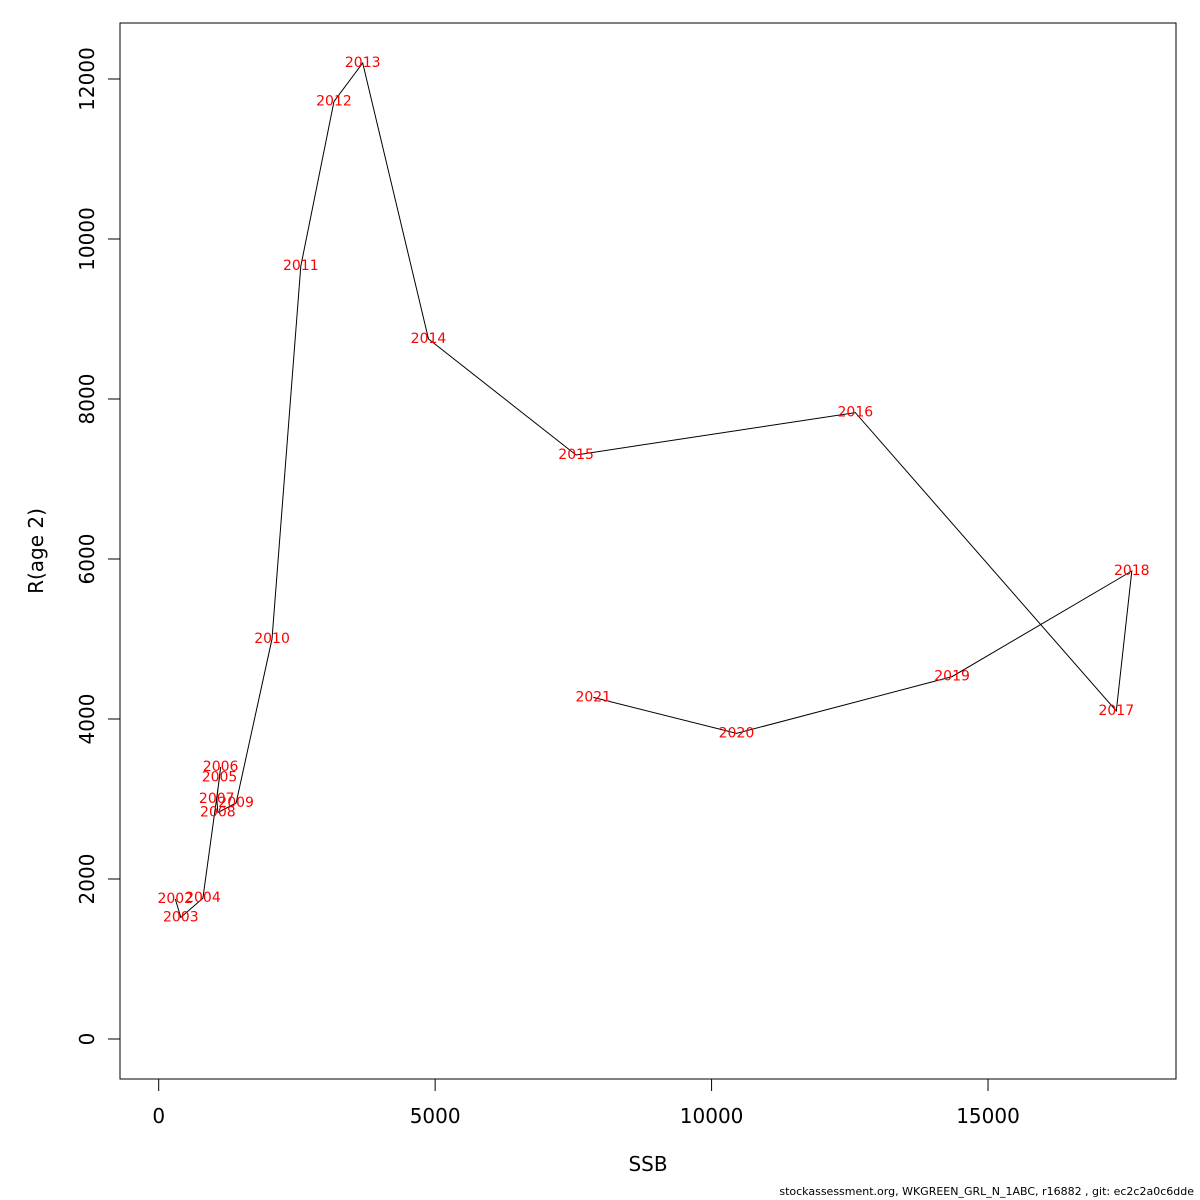 Image resolution: width=1200 pixels, height=1200 pixels. I want to click on point-label-2012: 2012, so click(334, 101).